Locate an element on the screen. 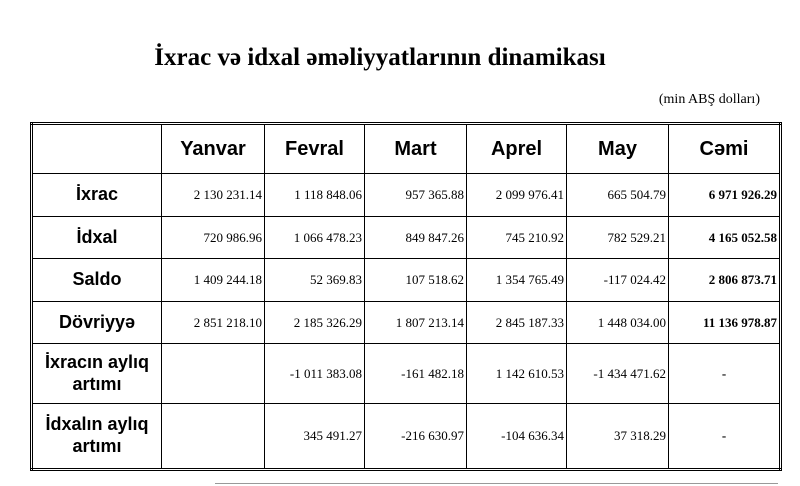  row-label: İdxal is located at coordinates (96, 237).